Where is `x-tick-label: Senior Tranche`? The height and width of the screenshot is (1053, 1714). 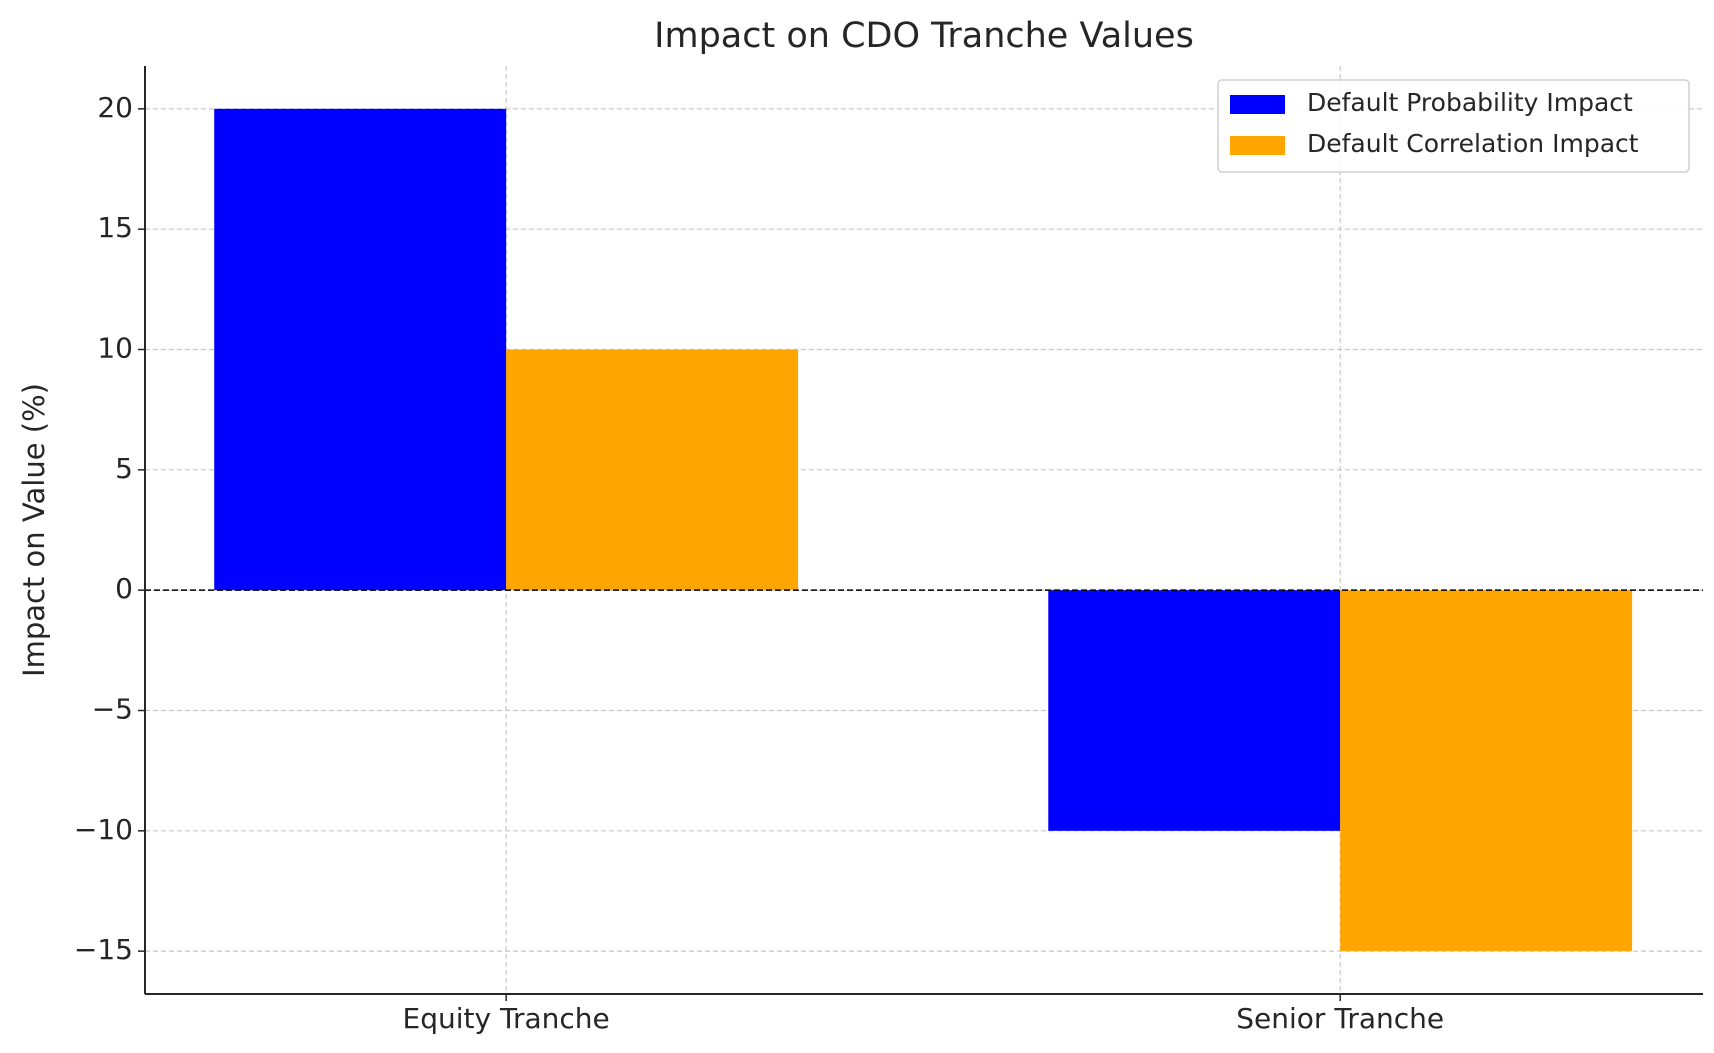 x-tick-label: Senior Tranche is located at coordinates (1340, 1018).